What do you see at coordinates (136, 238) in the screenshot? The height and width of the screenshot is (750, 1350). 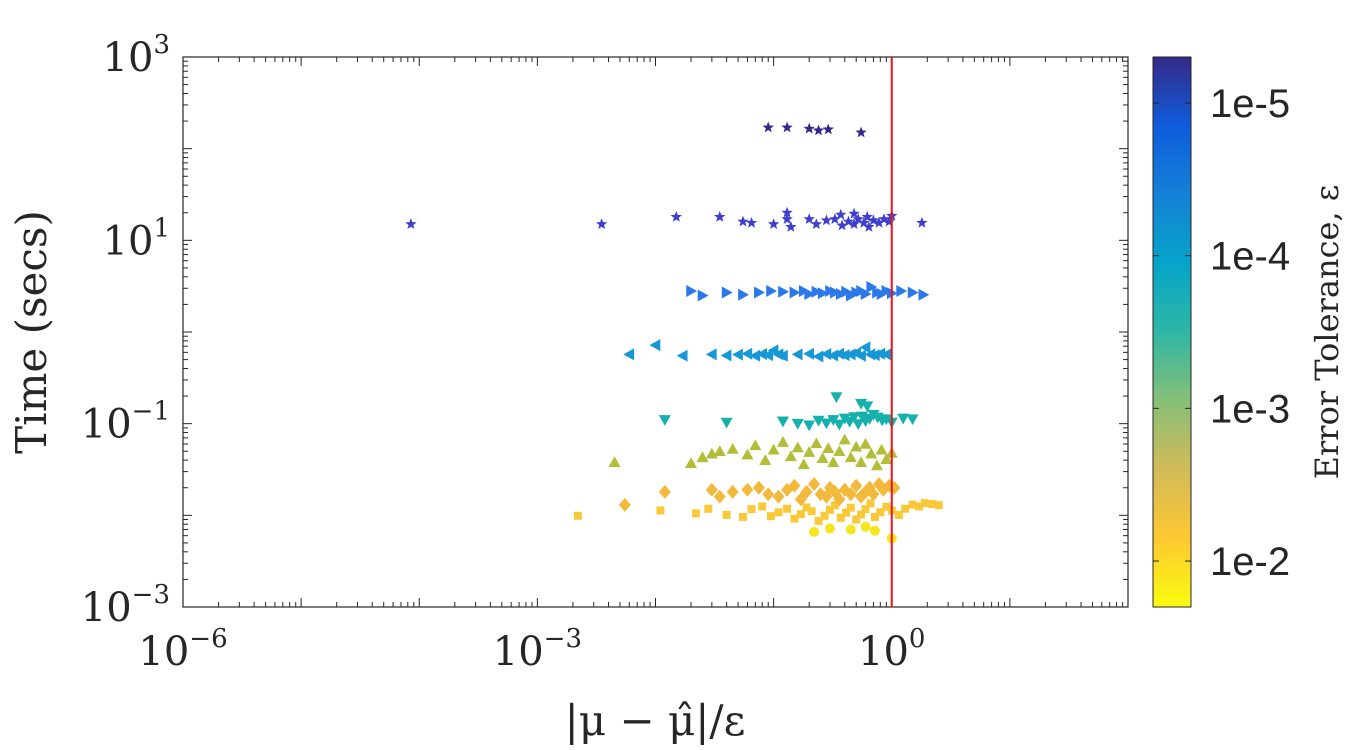 I see `y-tick-label: 10¹` at bounding box center [136, 238].